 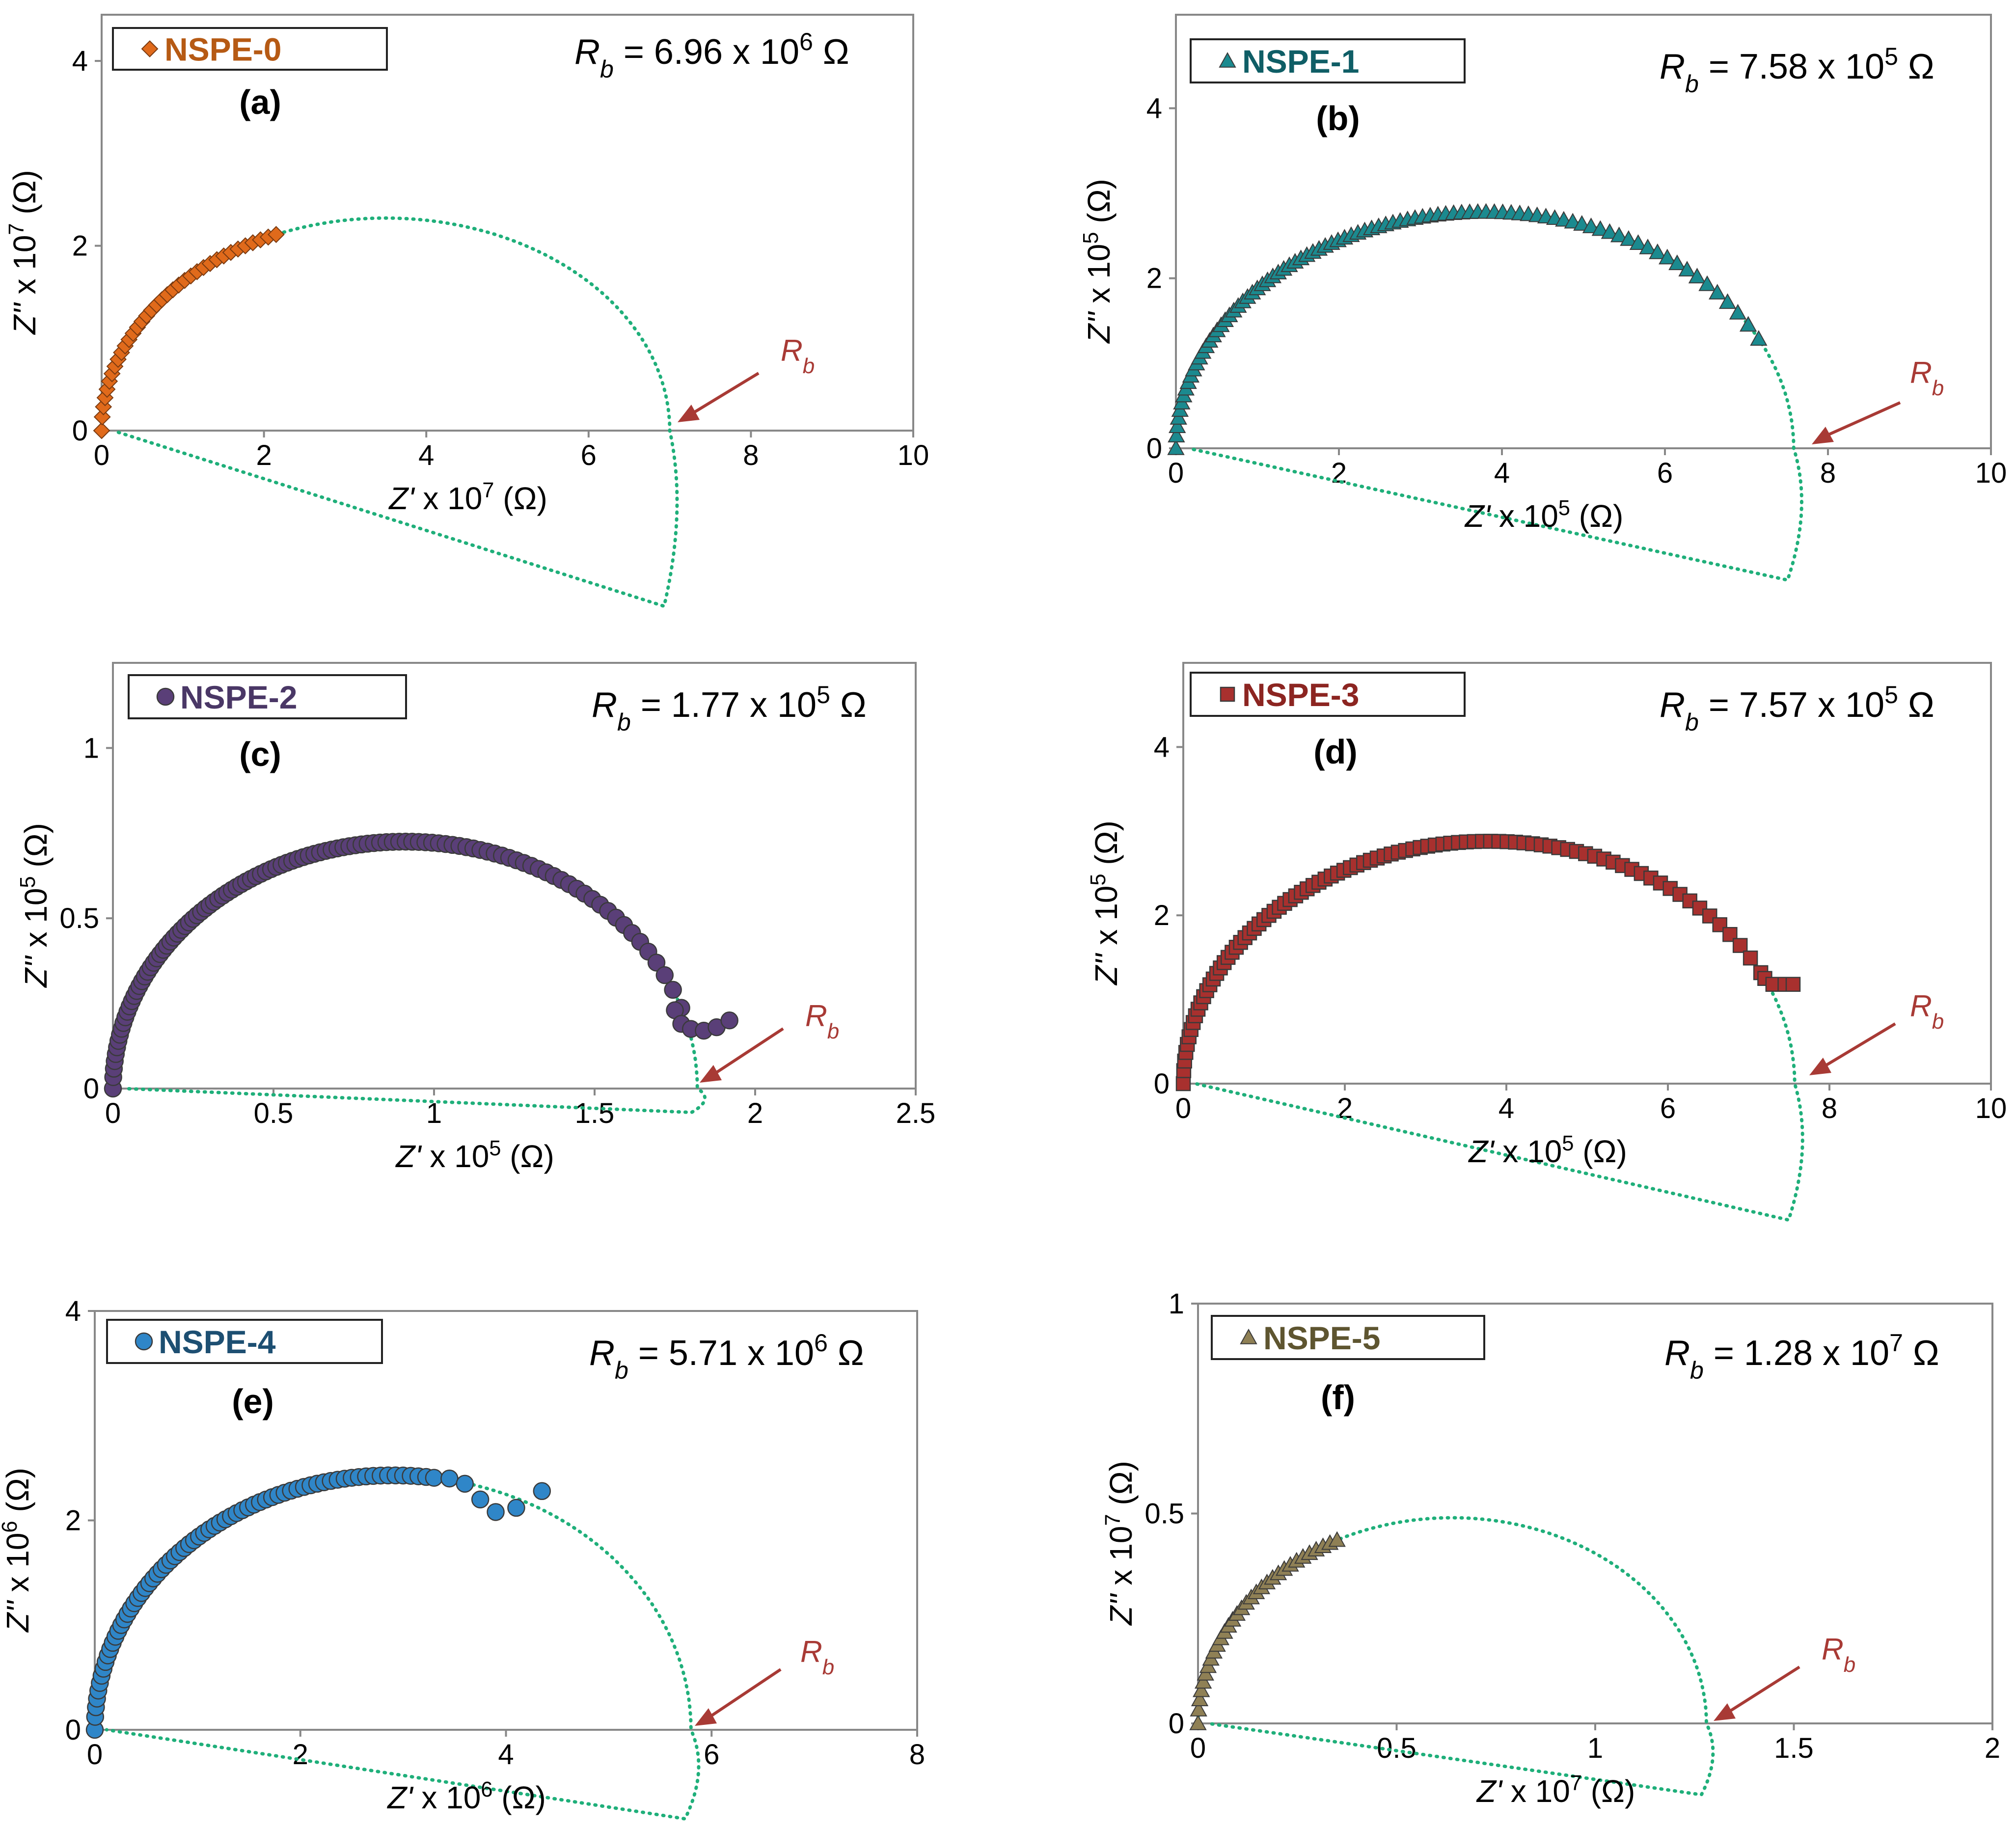 I want to click on panel-label-d: (d), so click(x=1335, y=752).